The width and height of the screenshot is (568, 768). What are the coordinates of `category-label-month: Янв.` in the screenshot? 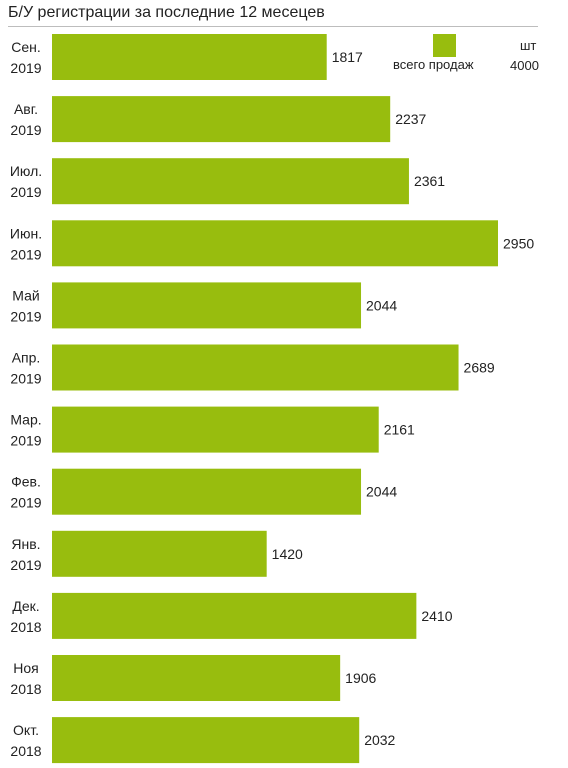 It's located at (25, 544).